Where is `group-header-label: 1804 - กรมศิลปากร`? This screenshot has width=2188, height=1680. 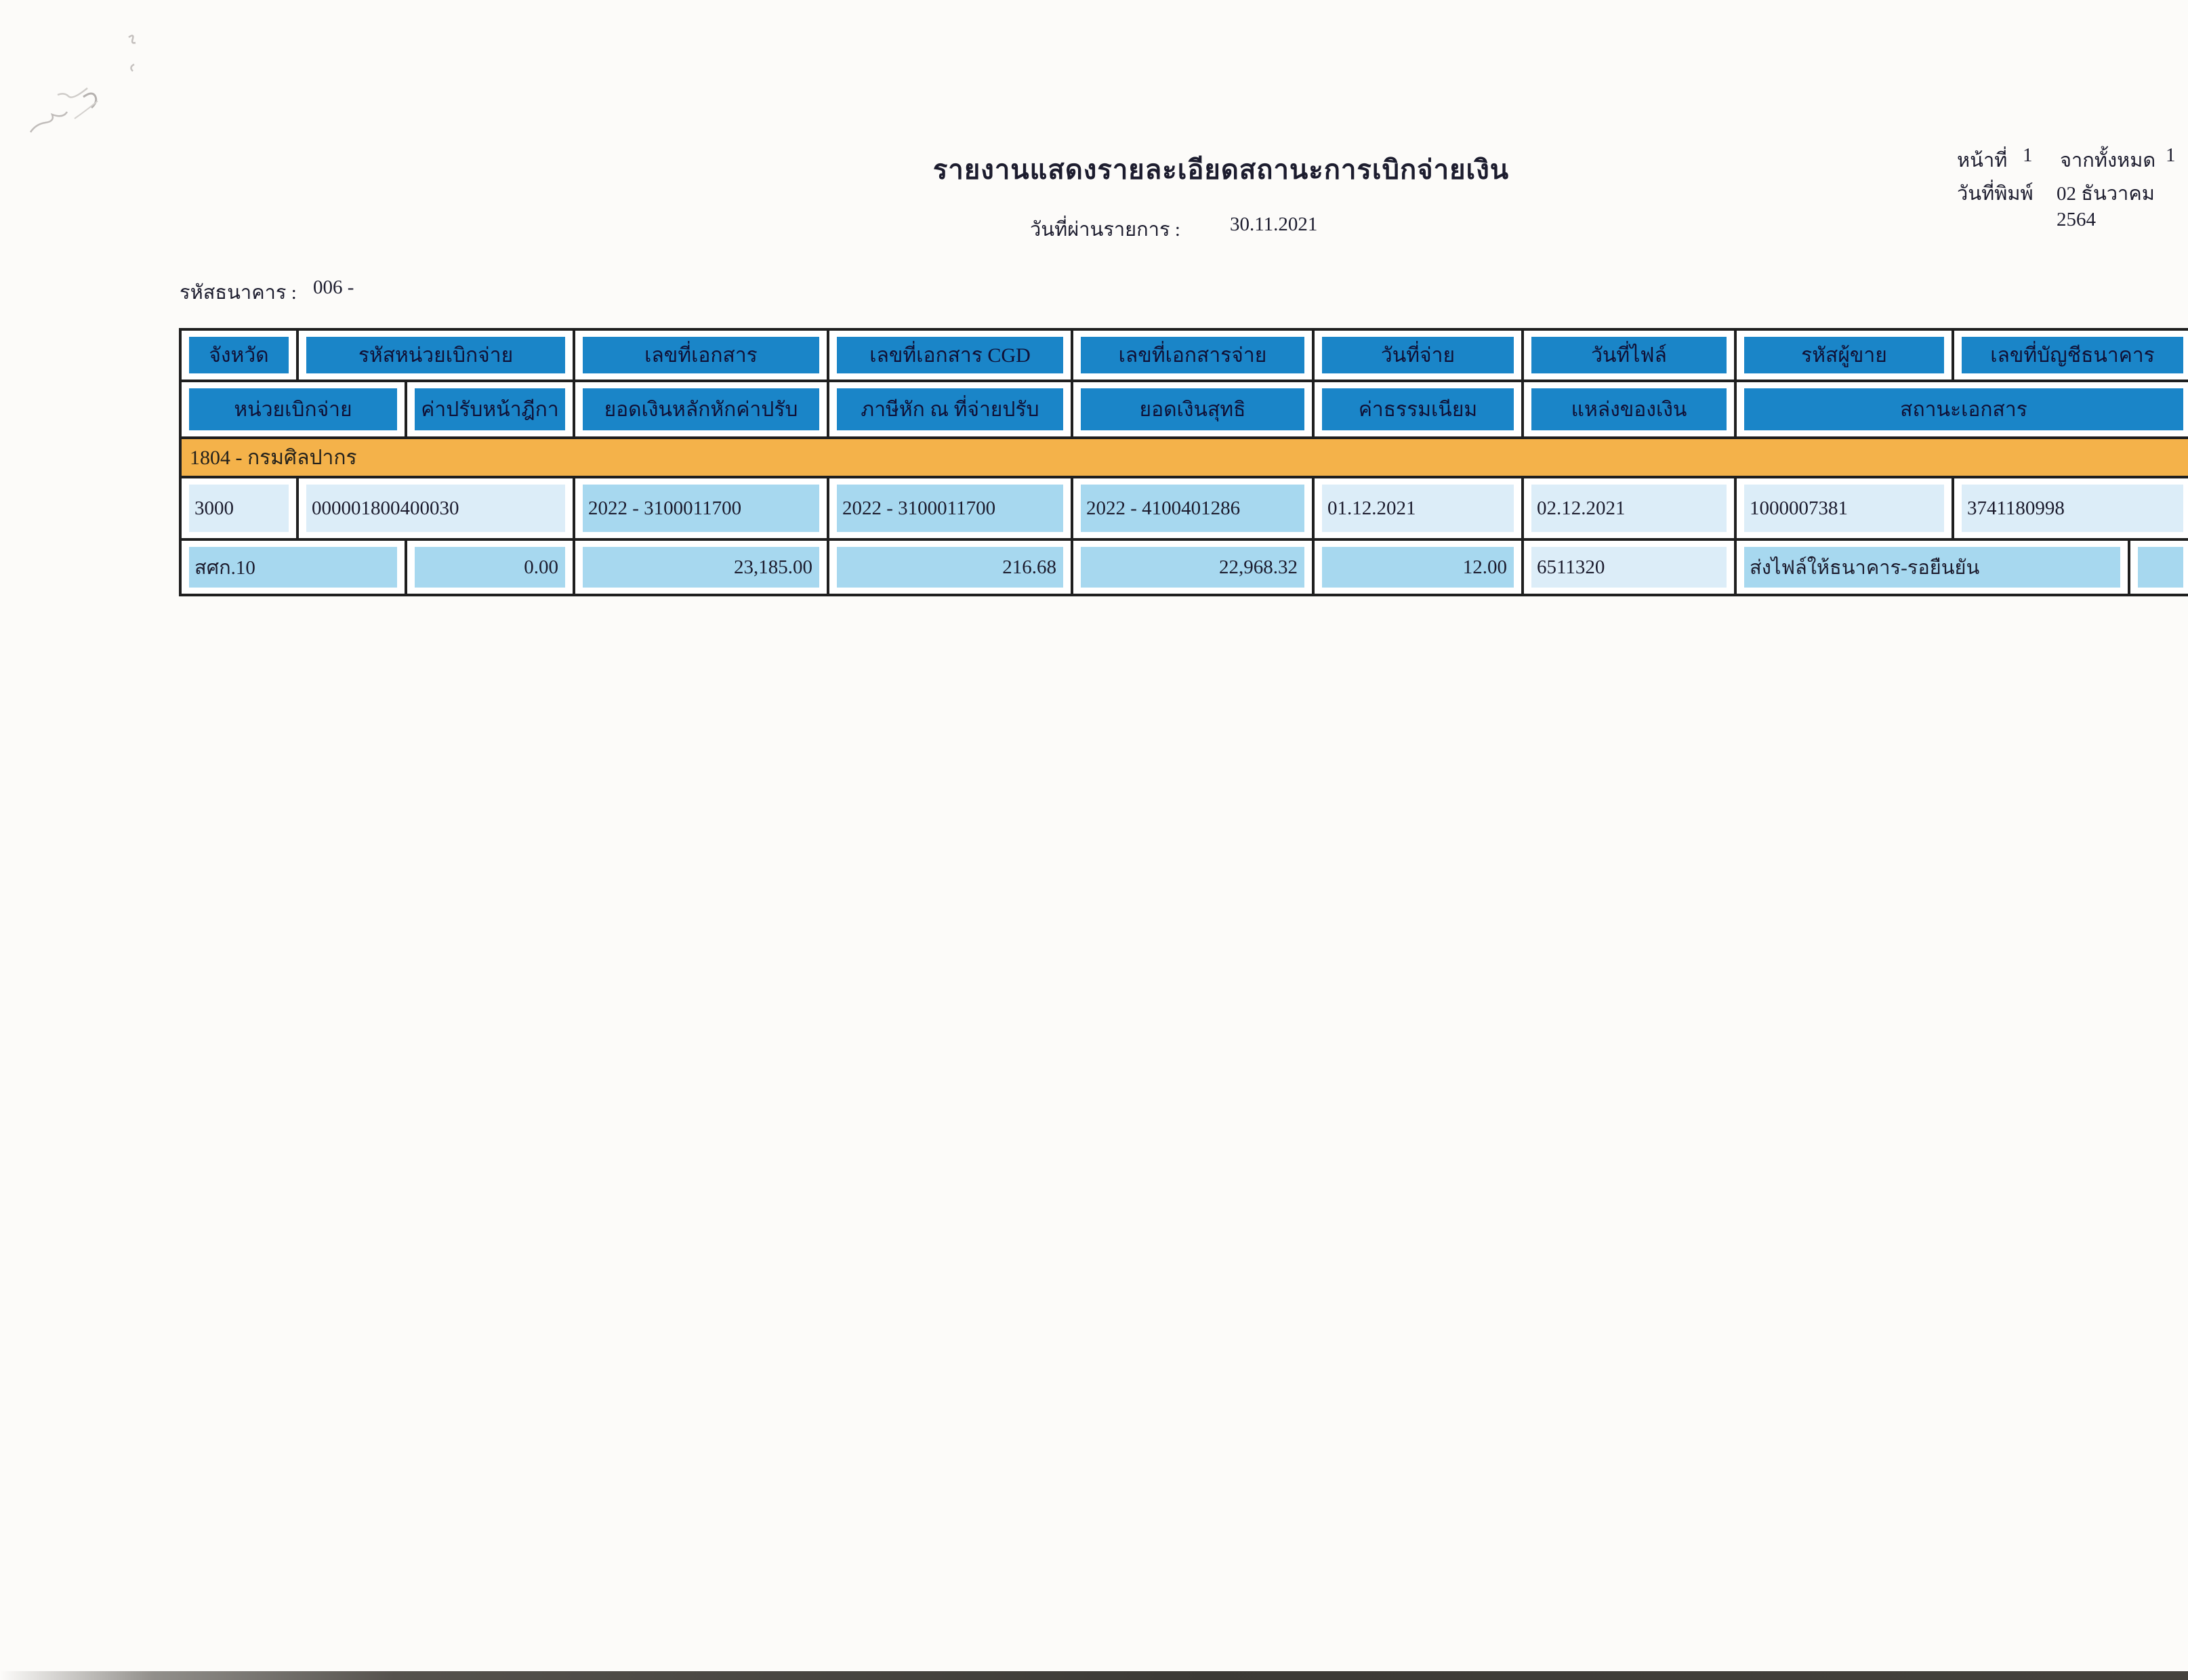 group-header-label: 1804 - กรมศิลปากร is located at coordinates (1185, 457).